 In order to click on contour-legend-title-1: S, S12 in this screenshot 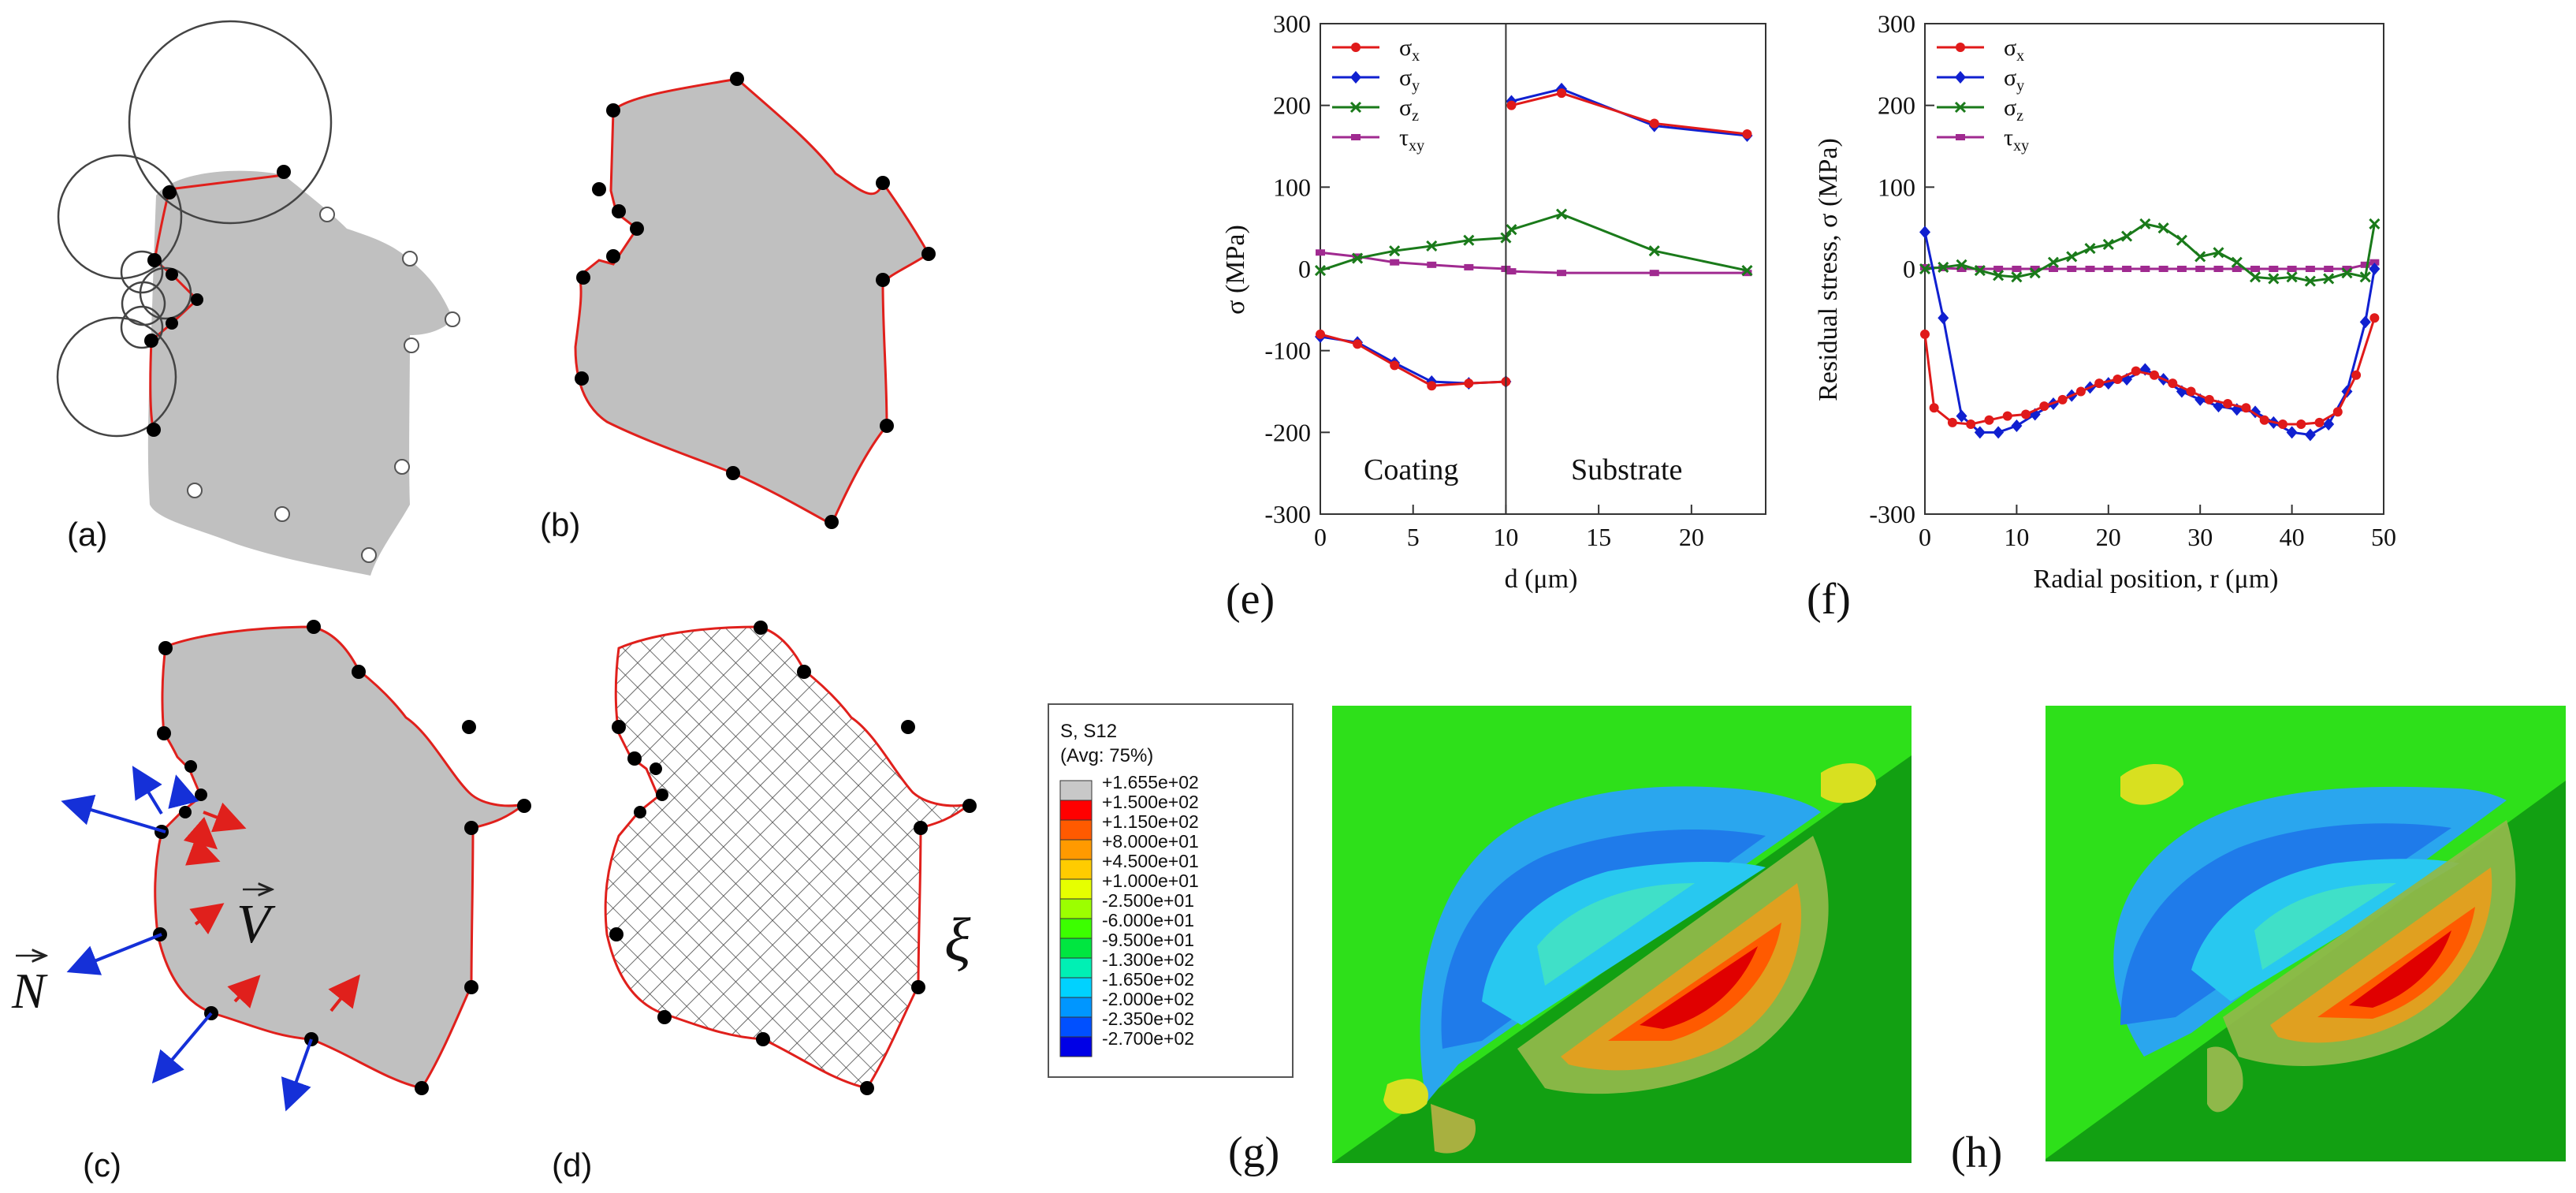, I will do `click(1088, 732)`.